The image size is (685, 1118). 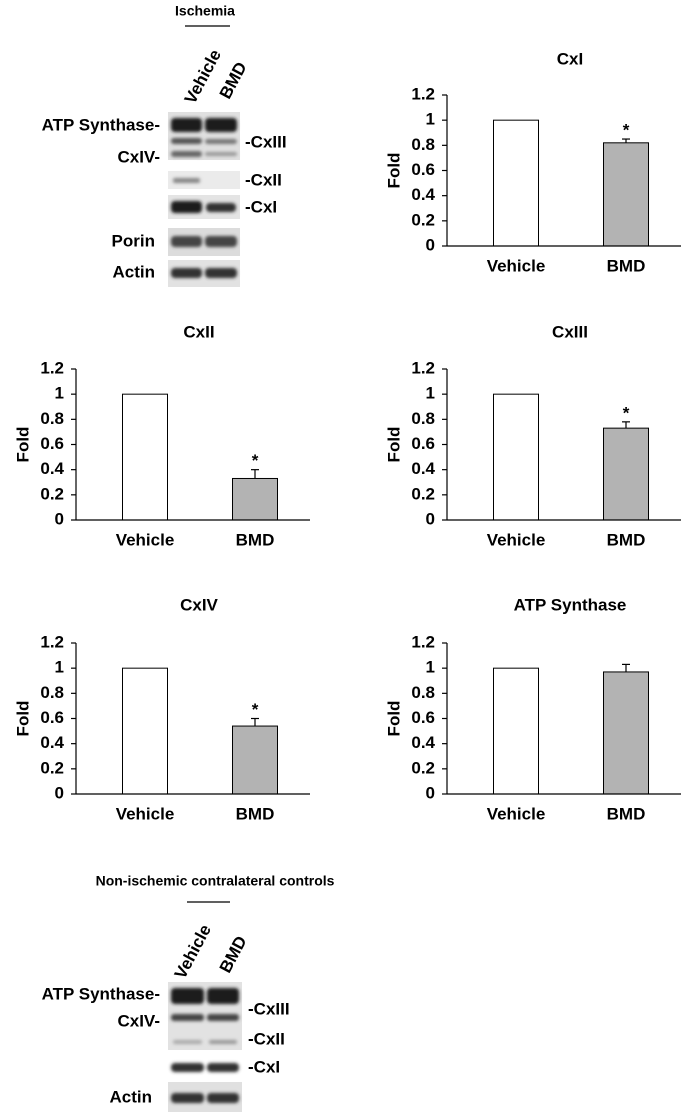 I want to click on bar-chart: CxII Fold 0 0.2 0.4 0.6 0.8 1 1.2 Vehicle BMD *, so click(x=161, y=435).